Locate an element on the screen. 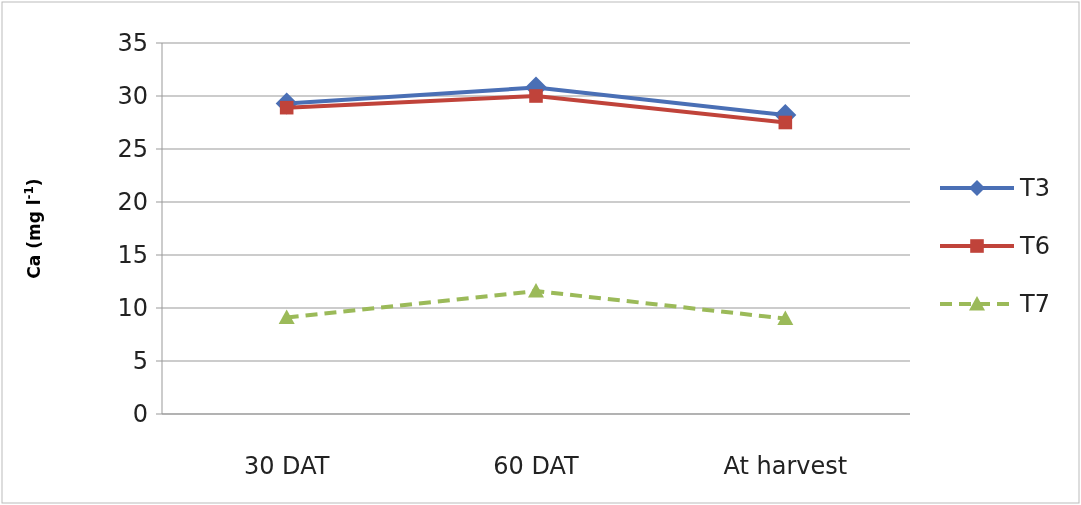 The image size is (1081, 505). y-tick-label: 35 is located at coordinates (132, 43).